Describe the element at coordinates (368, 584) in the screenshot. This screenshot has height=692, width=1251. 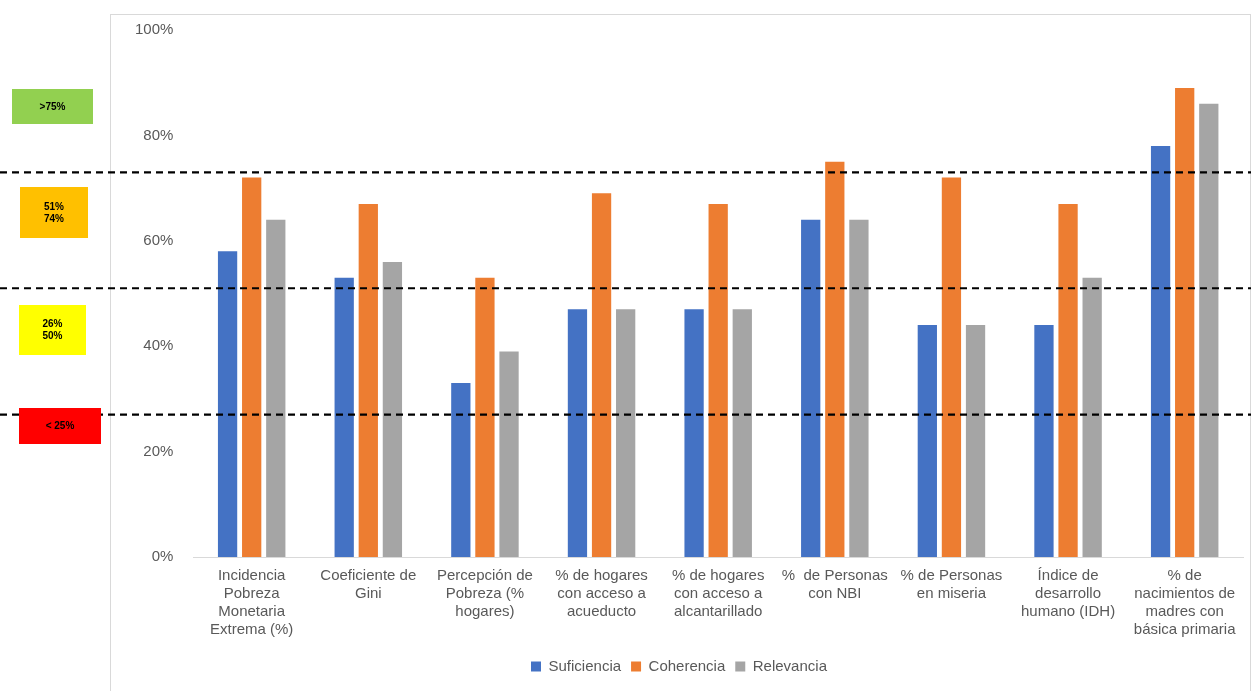
I see `x-tick-label: Coeficiente de Gini` at that location.